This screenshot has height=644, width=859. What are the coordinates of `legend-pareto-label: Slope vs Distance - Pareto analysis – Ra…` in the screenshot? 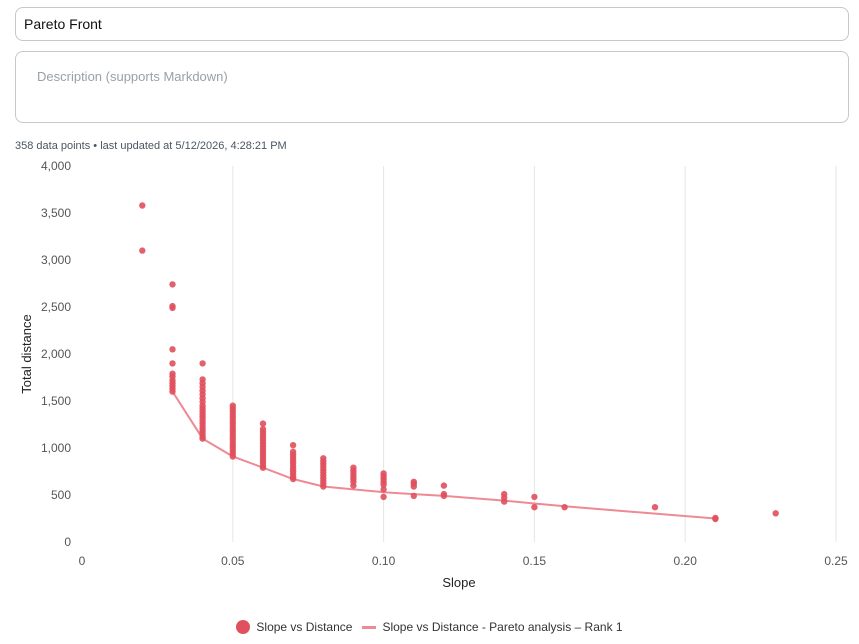 It's located at (502, 627).